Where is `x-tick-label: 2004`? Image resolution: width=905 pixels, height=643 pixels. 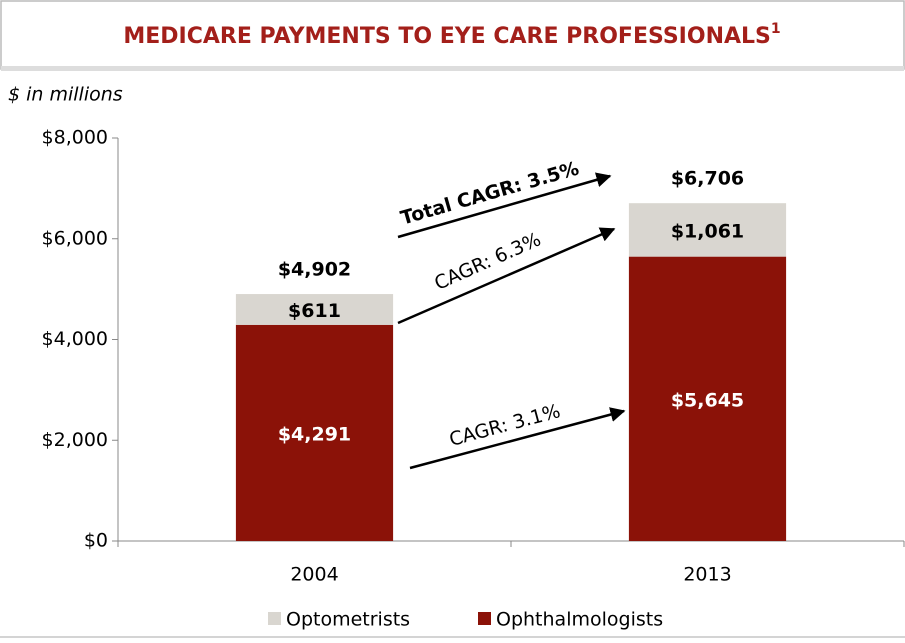 x-tick-label: 2004 is located at coordinates (314, 575).